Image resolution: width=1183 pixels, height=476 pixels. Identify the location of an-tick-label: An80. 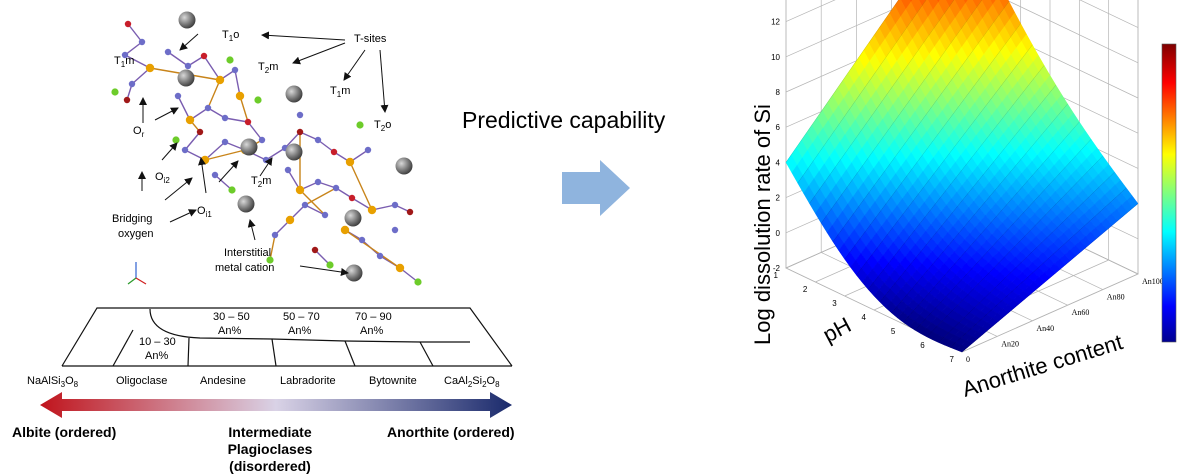
(1116, 297).